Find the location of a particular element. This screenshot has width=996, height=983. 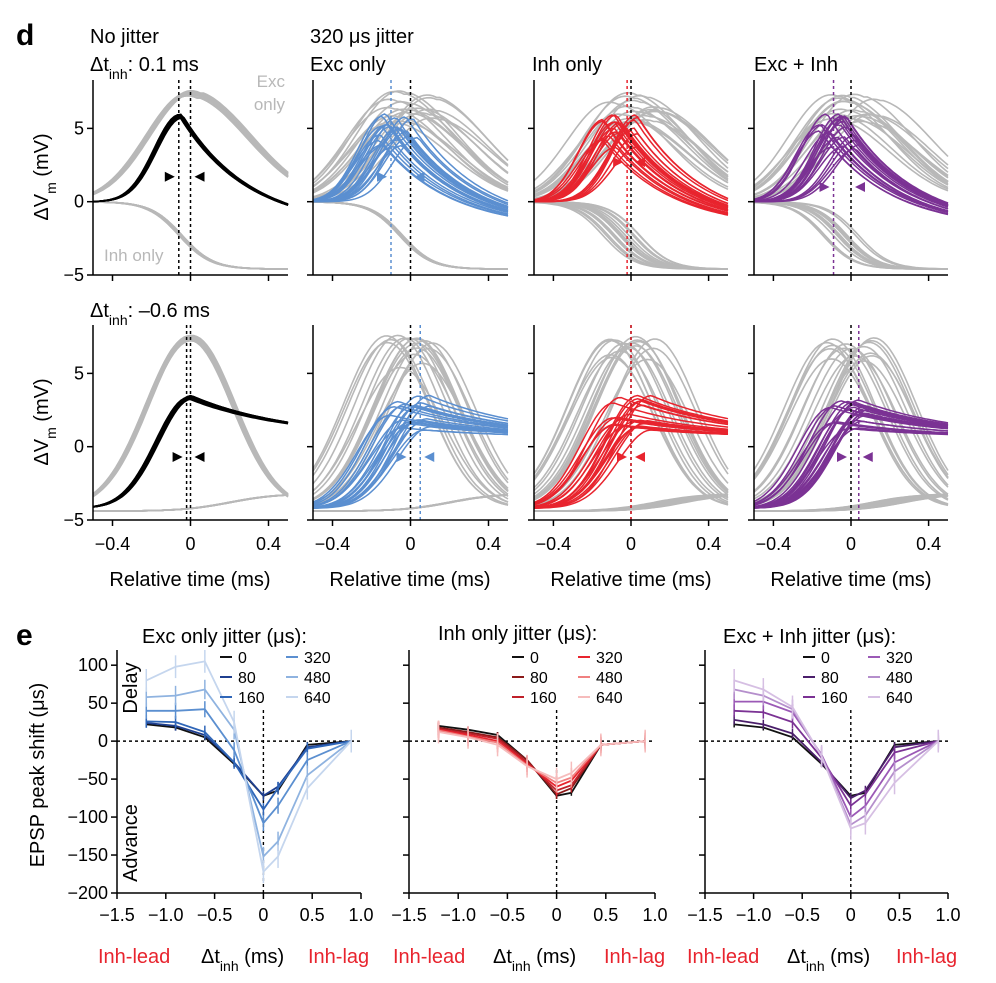

trace-panel-r2-c2: −0.4 0 0.4 is located at coordinates (408, 439).